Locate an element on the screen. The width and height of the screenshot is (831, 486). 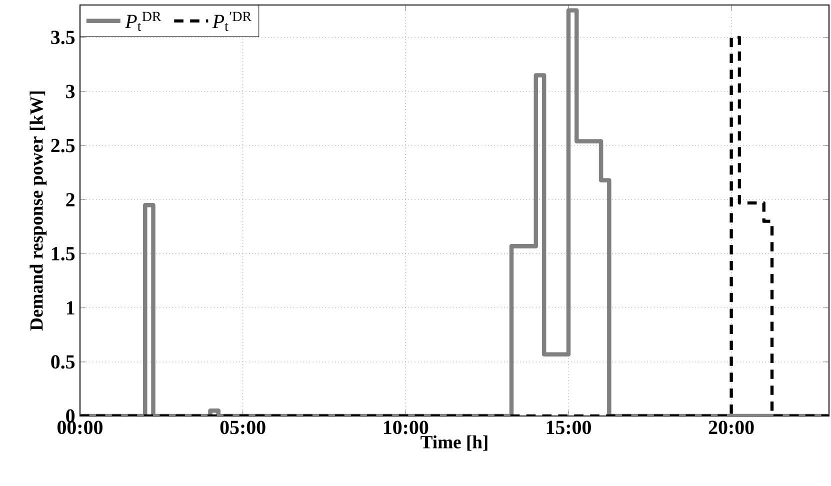
y-tick-label: 3 is located at coordinates (70, 91).